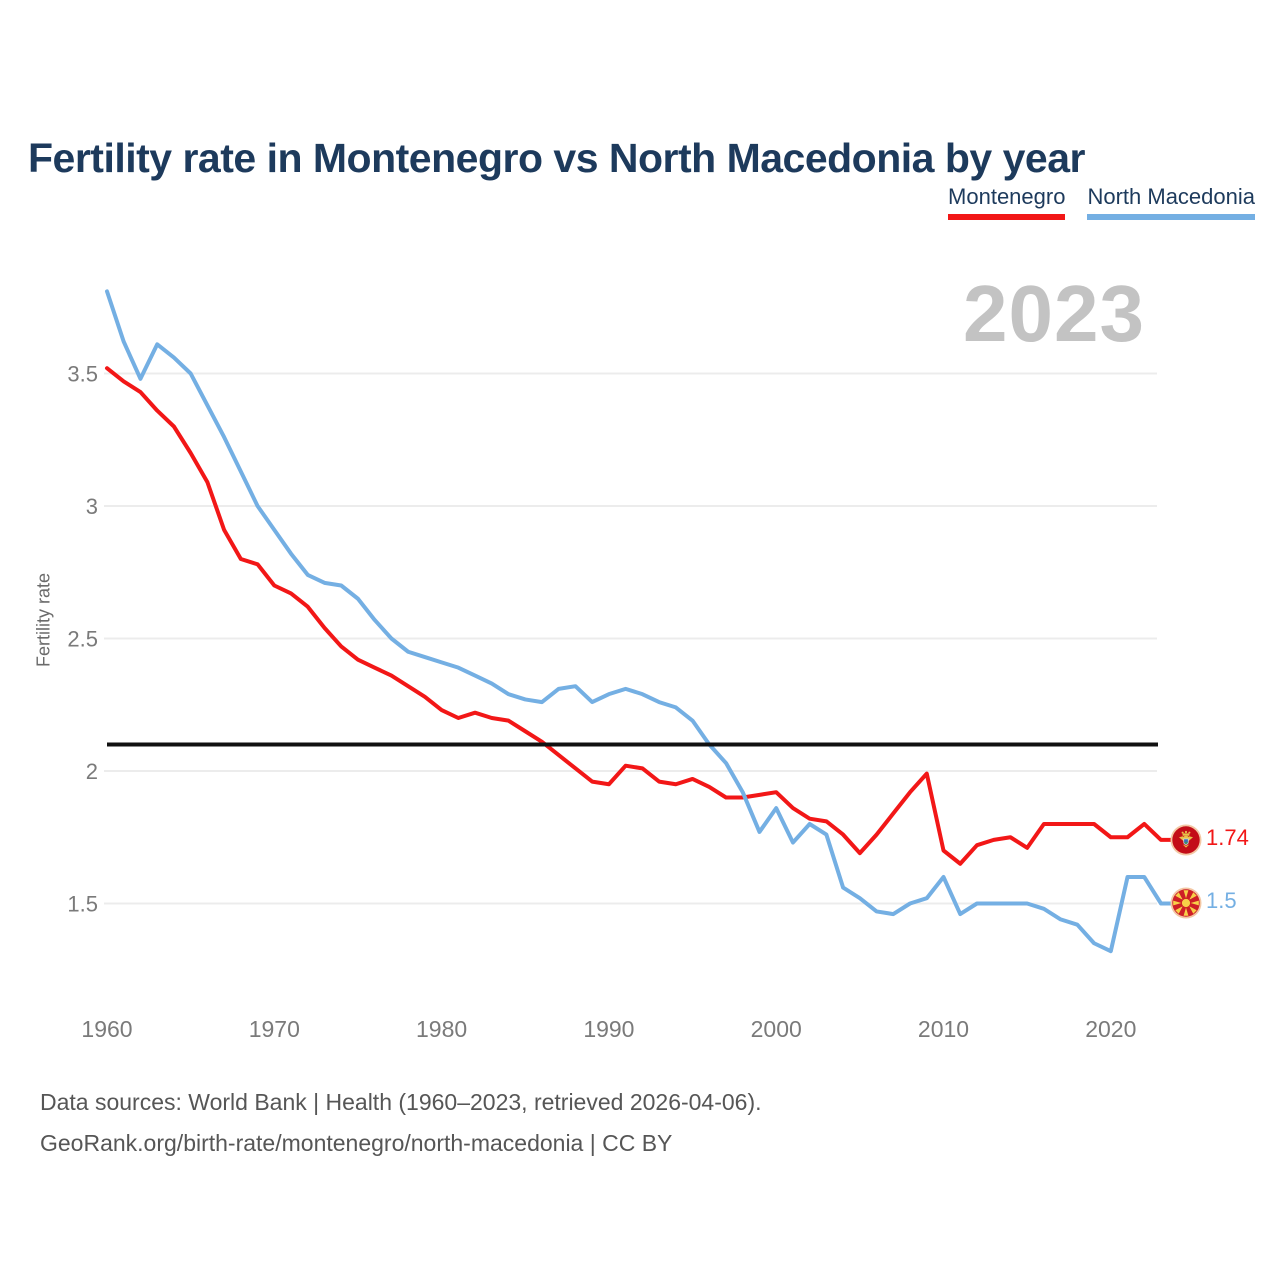  I want to click on x-tick-label: 1980, so click(441, 1029).